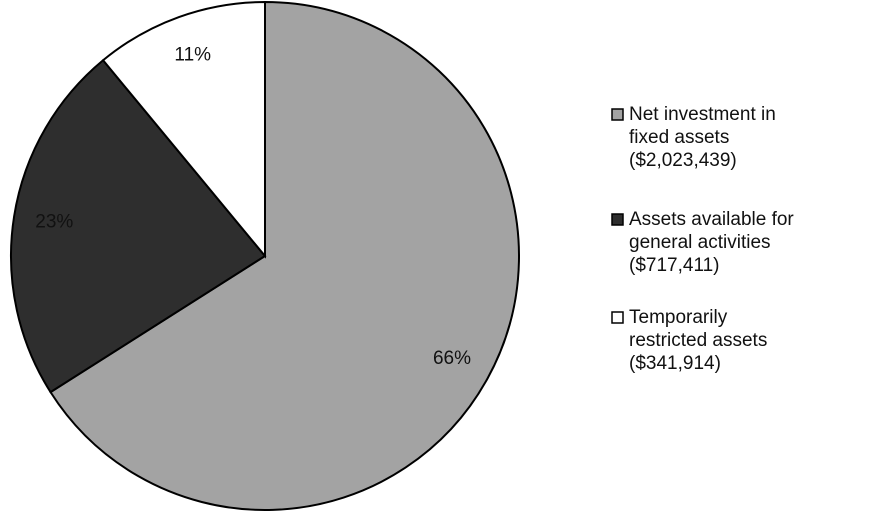 The height and width of the screenshot is (512, 878). Describe the element at coordinates (183, 129) in the screenshot. I see `pie-slice` at that location.